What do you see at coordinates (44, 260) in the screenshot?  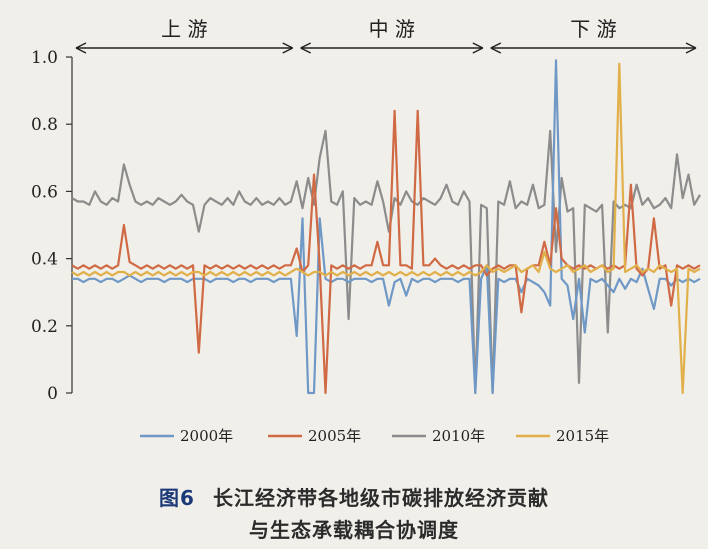 I see `y-tick-label: 0.4` at bounding box center [44, 260].